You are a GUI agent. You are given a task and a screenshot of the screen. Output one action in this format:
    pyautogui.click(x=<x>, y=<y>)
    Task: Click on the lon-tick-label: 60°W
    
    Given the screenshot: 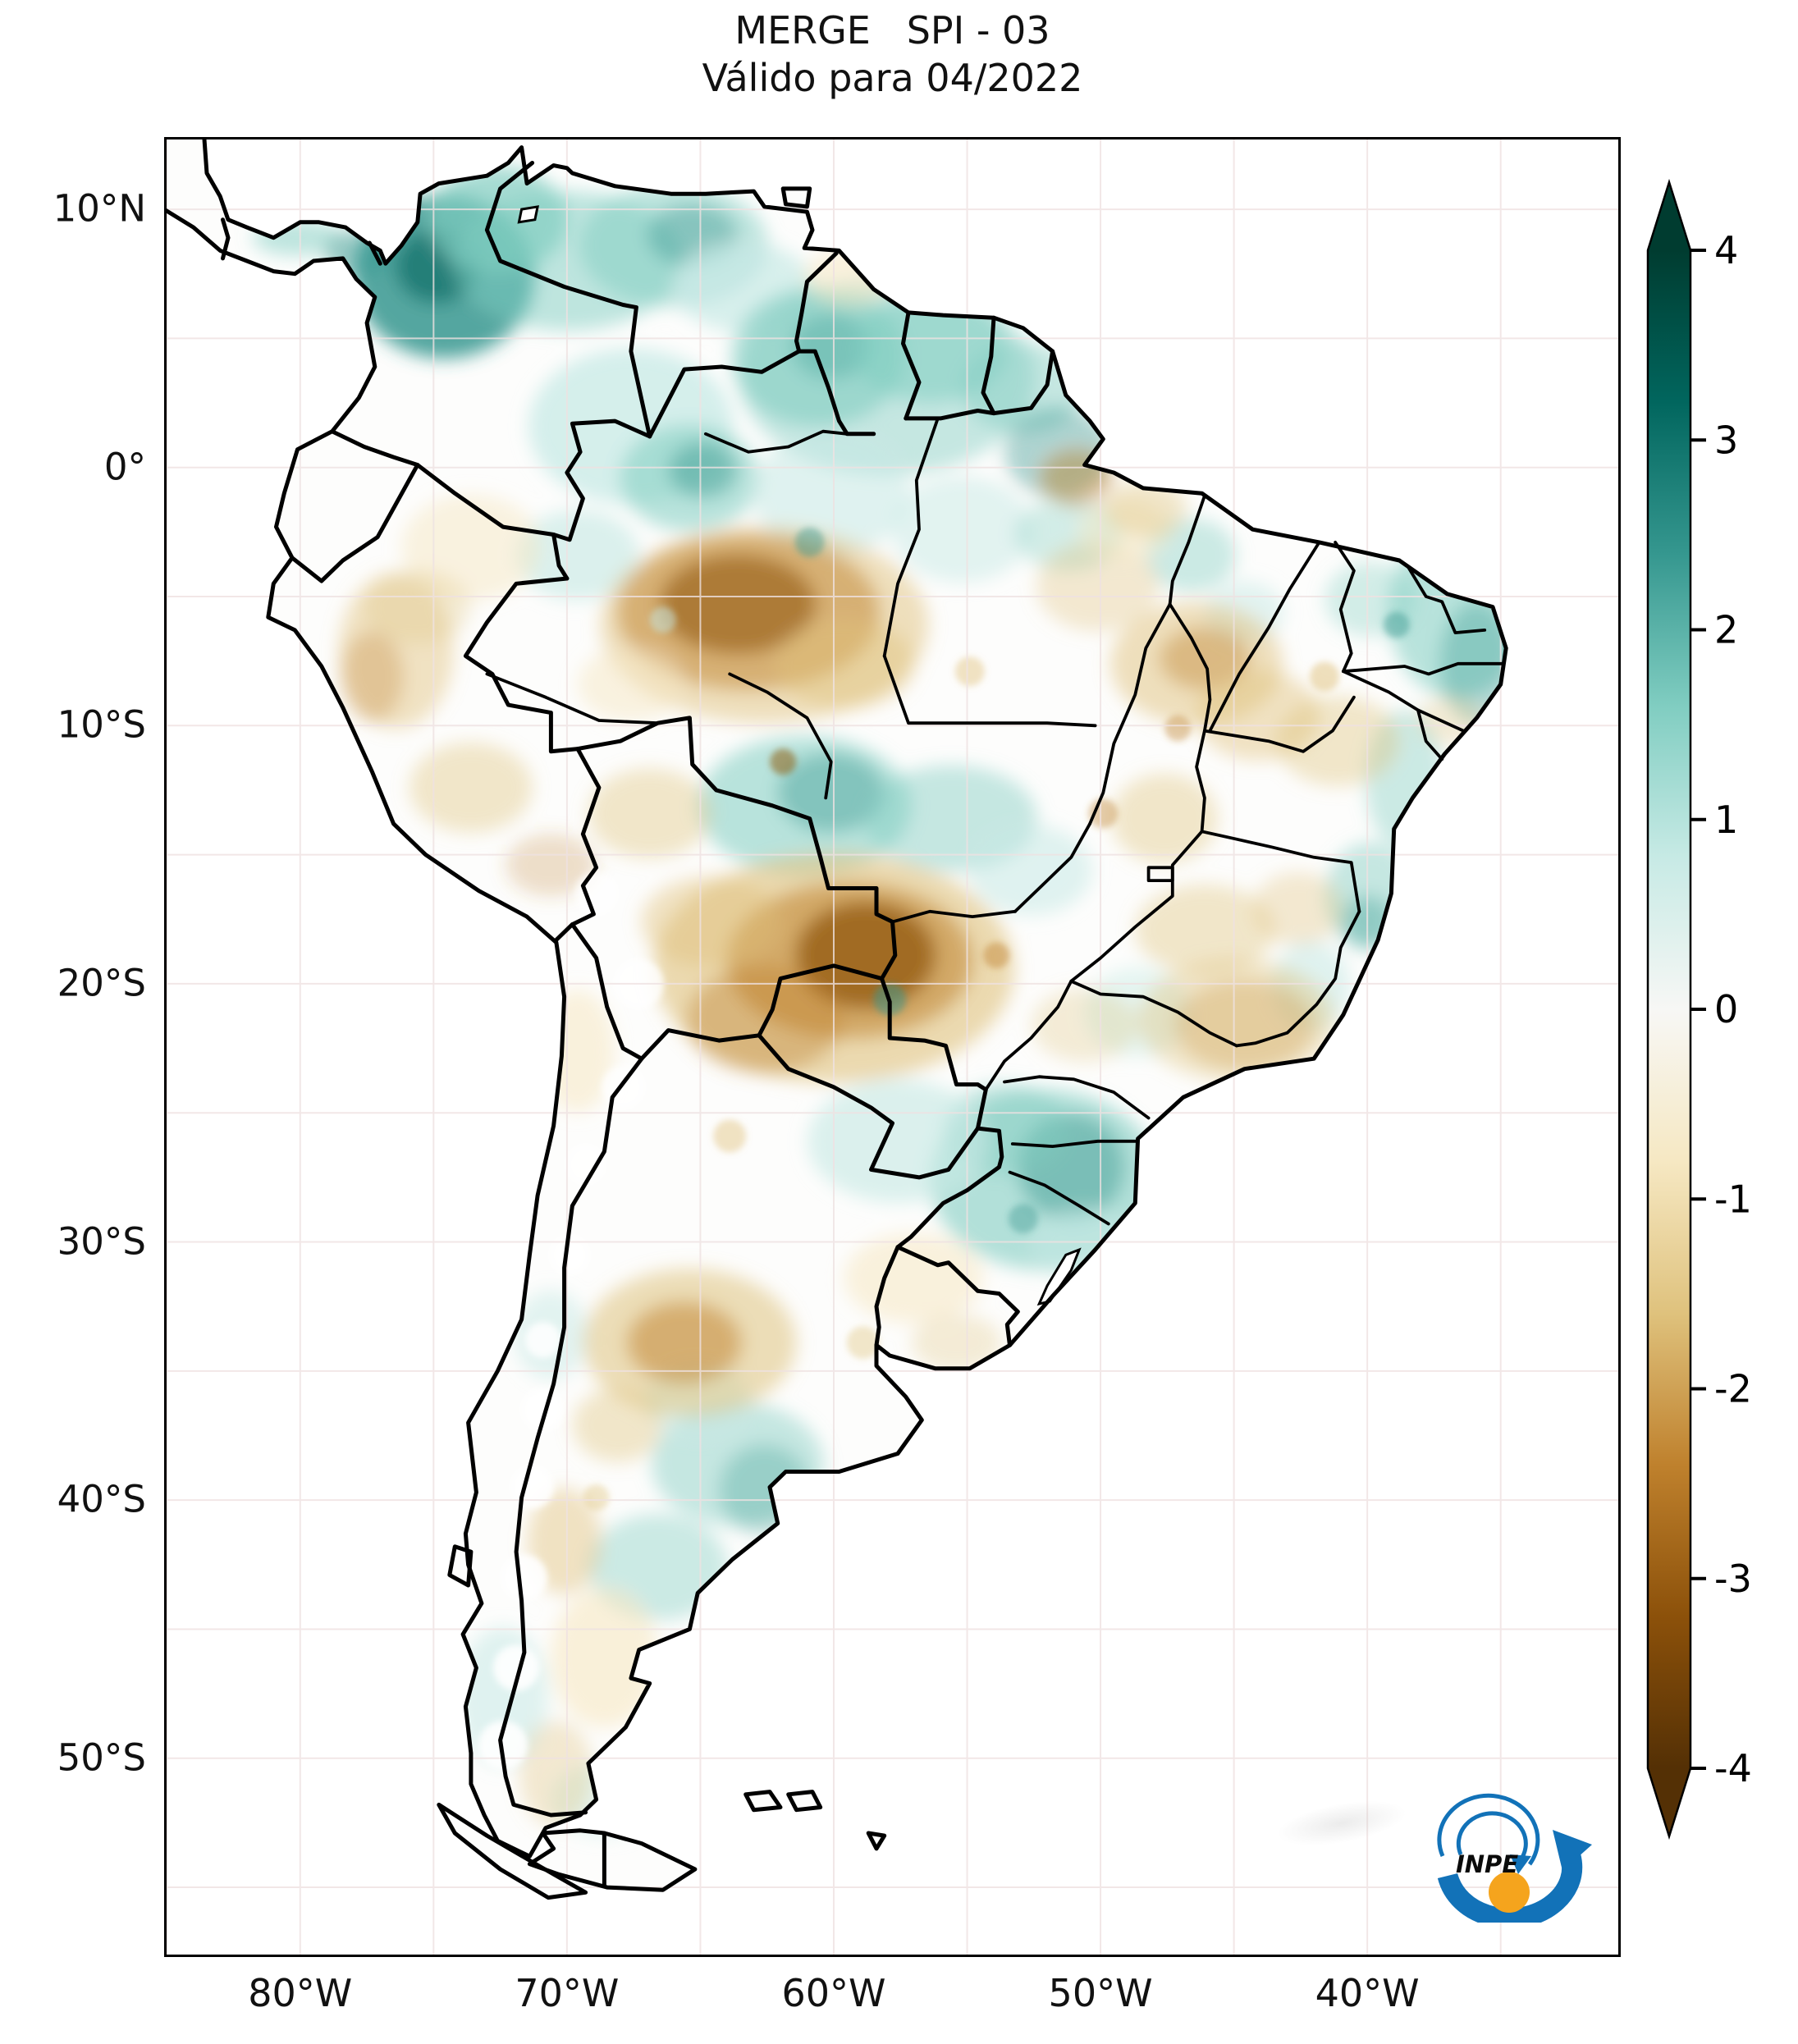 What is the action you would take?
    pyautogui.click(x=833, y=1993)
    